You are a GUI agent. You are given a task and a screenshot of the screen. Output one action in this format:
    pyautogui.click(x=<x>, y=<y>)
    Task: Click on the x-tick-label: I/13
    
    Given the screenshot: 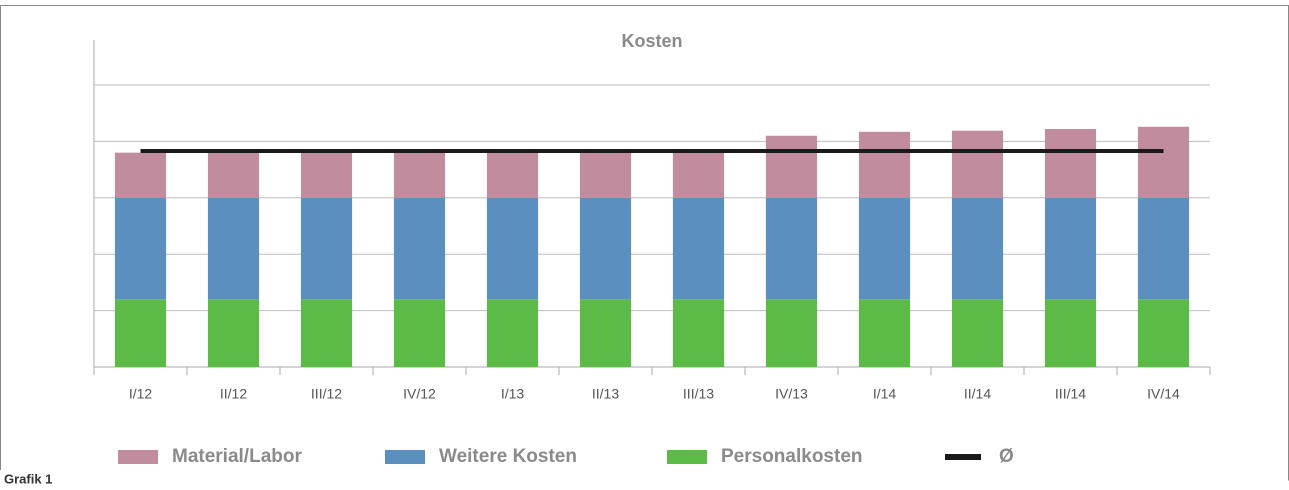 What is the action you would take?
    pyautogui.click(x=513, y=394)
    